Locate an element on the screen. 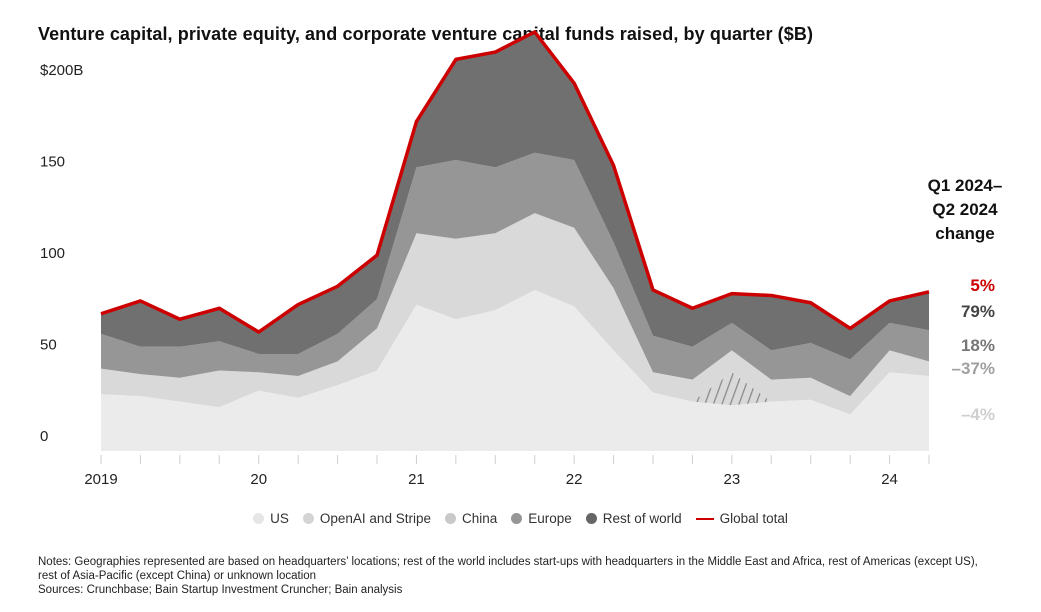  legend-item-rest-of-world: Rest of world is located at coordinates (633, 518).